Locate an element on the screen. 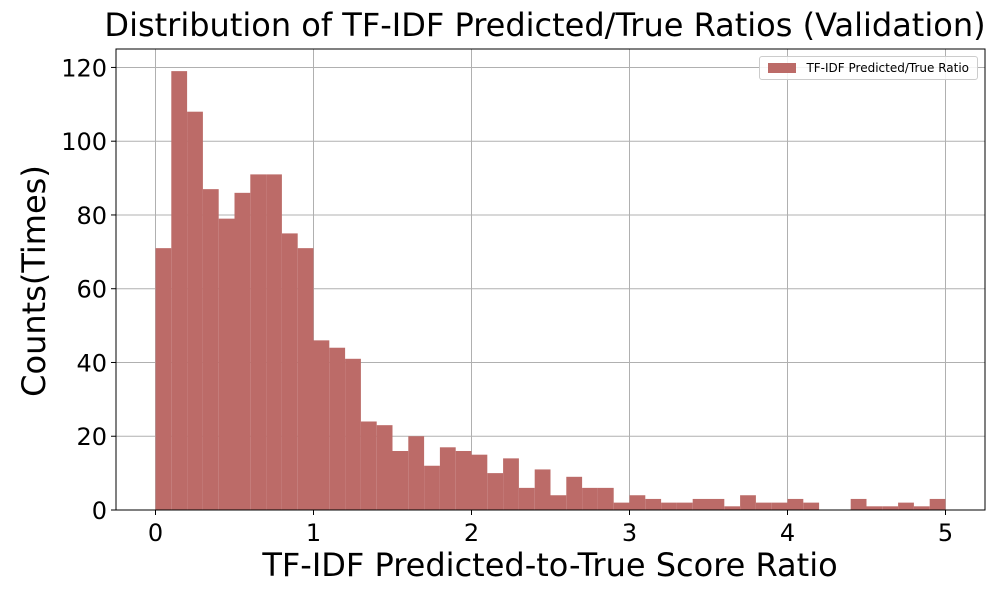  y-tick-label: 0 is located at coordinates (99, 511).